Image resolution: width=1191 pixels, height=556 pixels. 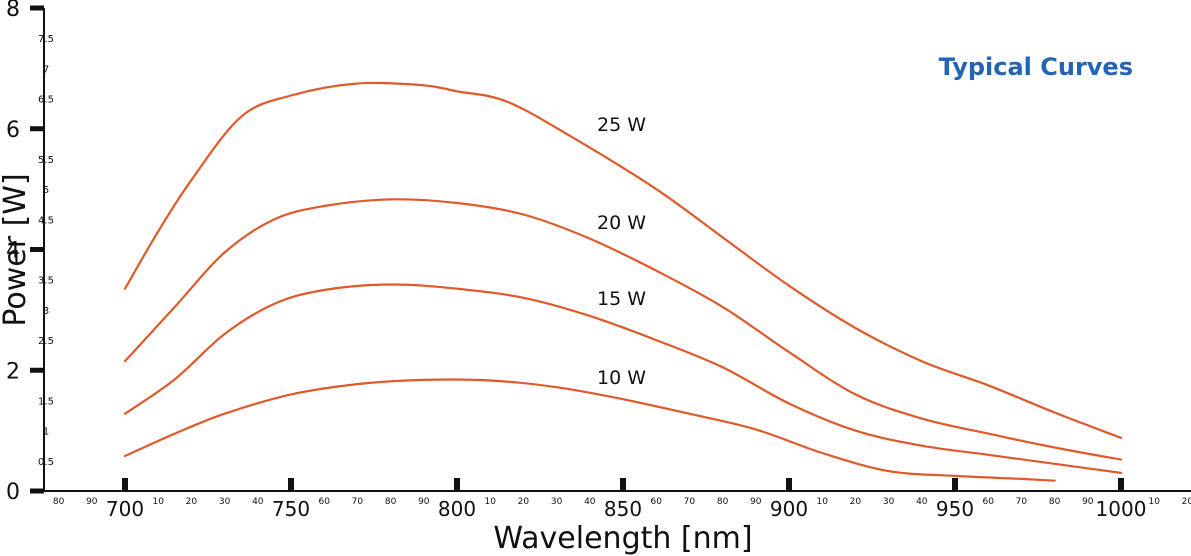 What do you see at coordinates (621, 223) in the screenshot?
I see `series-label: 20 W` at bounding box center [621, 223].